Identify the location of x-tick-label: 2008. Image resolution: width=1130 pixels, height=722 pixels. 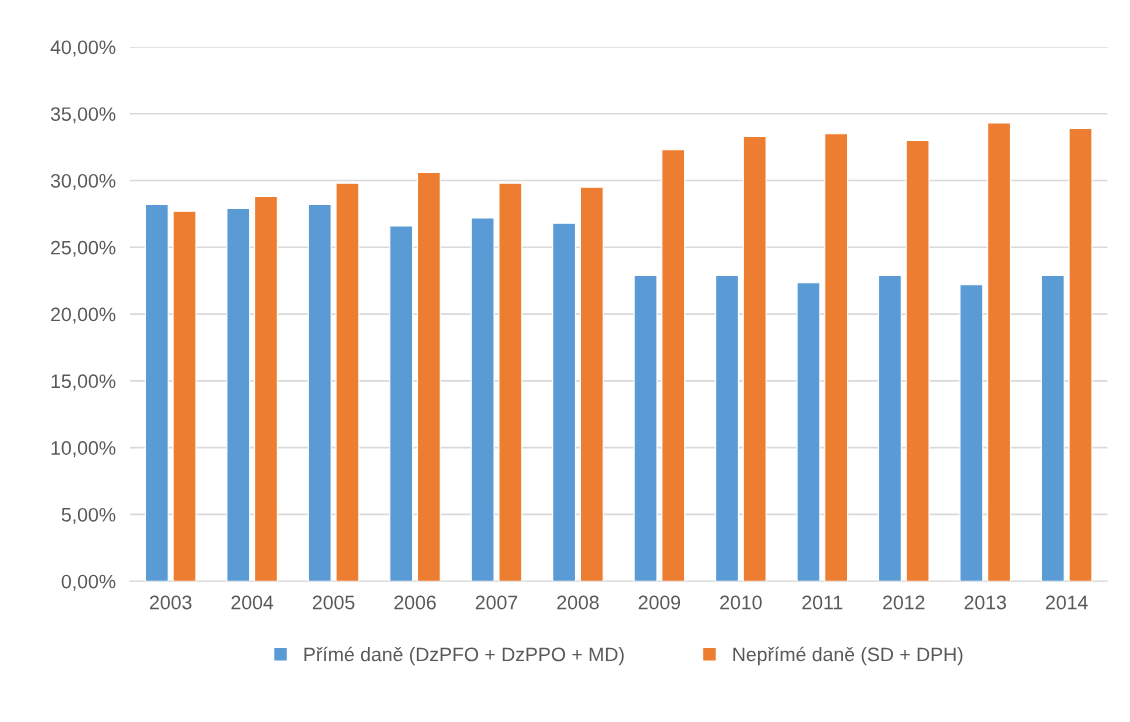
(578, 602).